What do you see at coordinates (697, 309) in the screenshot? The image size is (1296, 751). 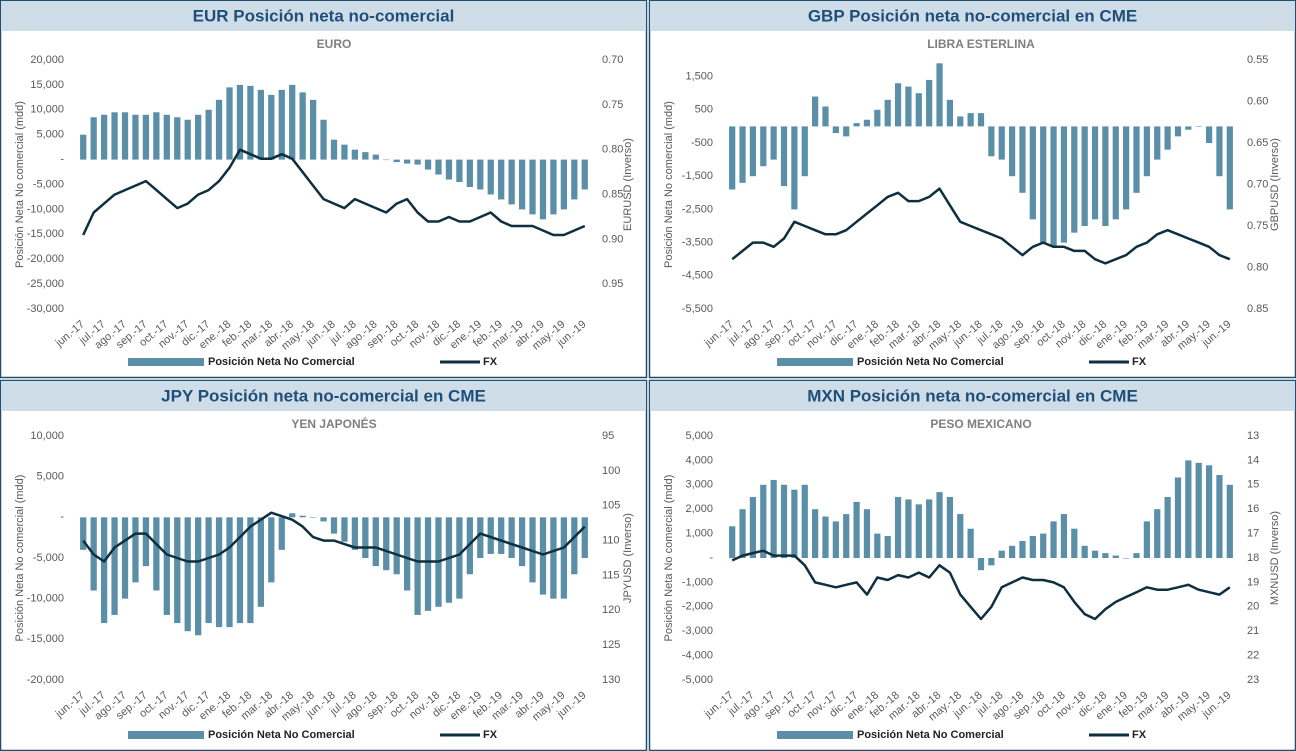 I see `tick-label: -5,500` at bounding box center [697, 309].